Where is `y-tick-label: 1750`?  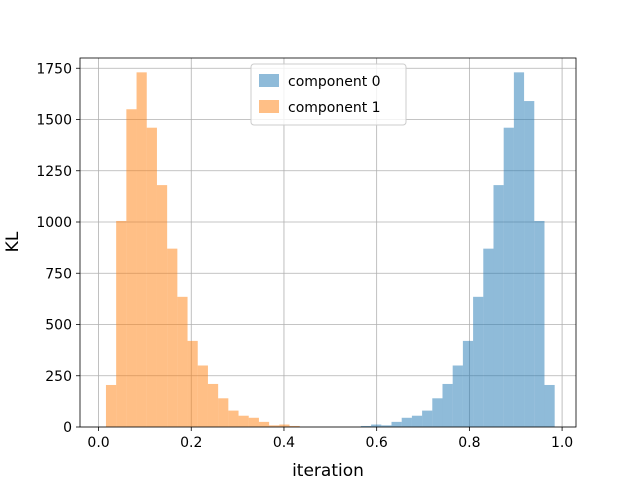
y-tick-label: 1750 is located at coordinates (54, 69).